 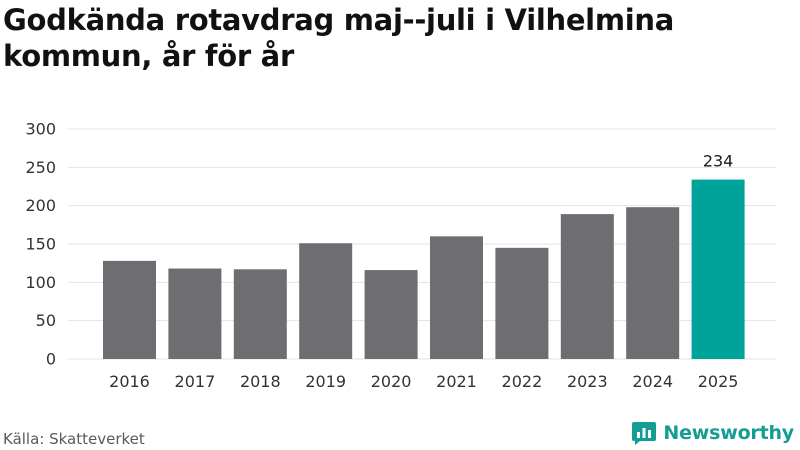 What do you see at coordinates (587, 381) in the screenshot?
I see `x-tick-label: 2023` at bounding box center [587, 381].